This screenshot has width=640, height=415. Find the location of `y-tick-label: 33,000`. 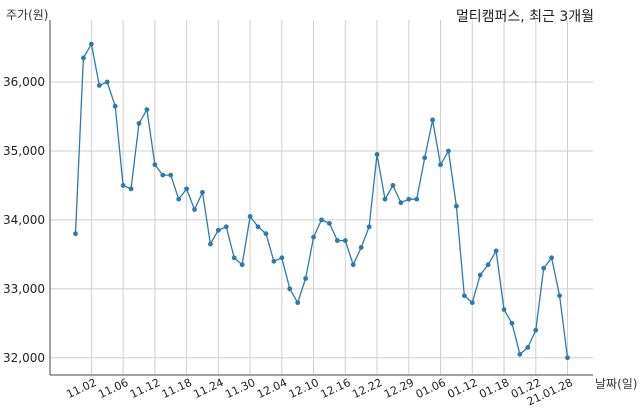

y-tick-label: 33,000 is located at coordinates (24, 289).